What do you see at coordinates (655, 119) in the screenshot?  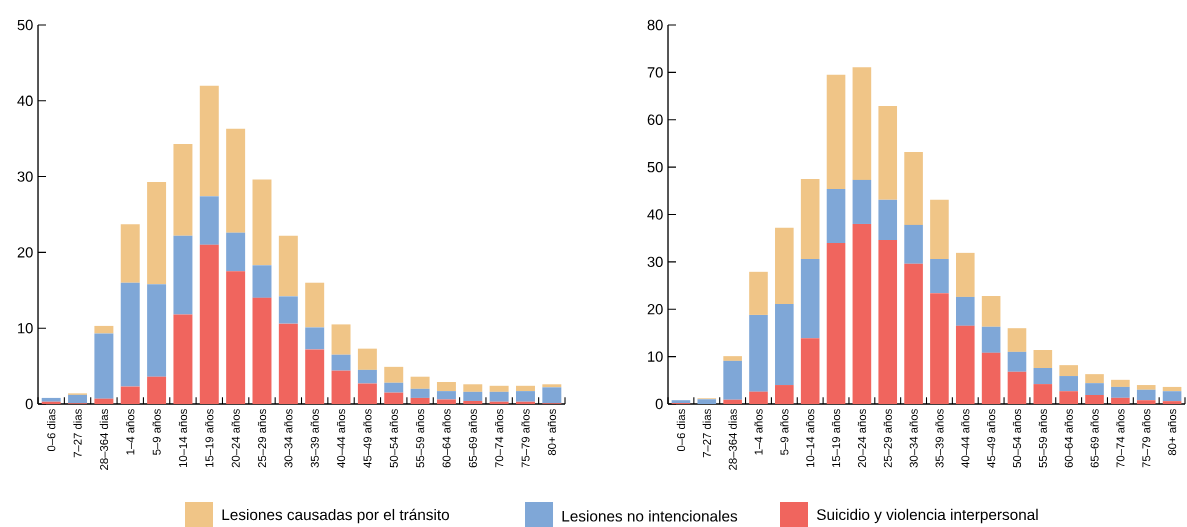 I see `y-tick-label: 60` at bounding box center [655, 119].